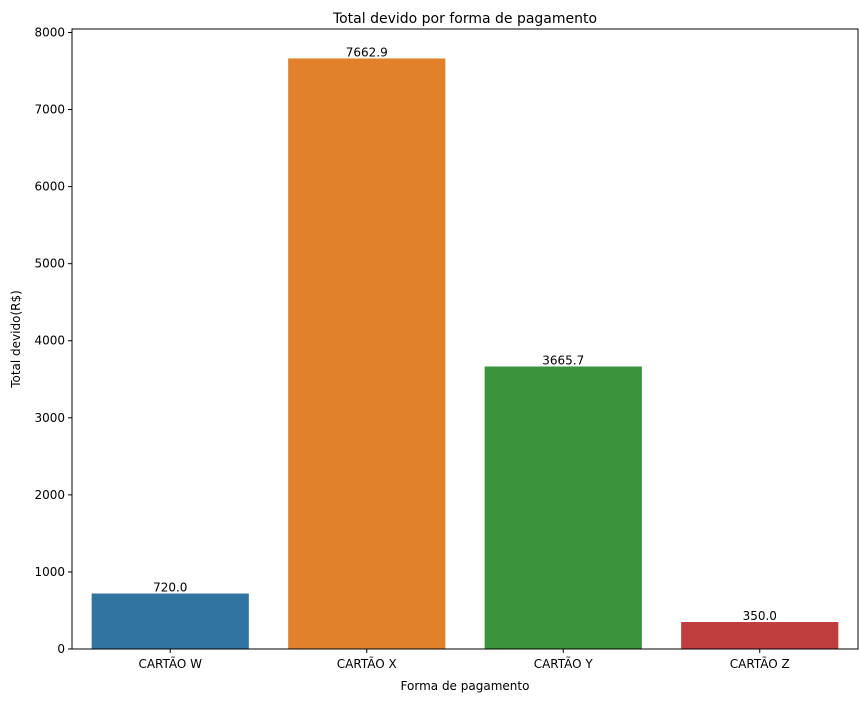 The image size is (859, 701). What do you see at coordinates (464, 19) in the screenshot?
I see `chart-title: Total devido por forma de pagamento` at bounding box center [464, 19].